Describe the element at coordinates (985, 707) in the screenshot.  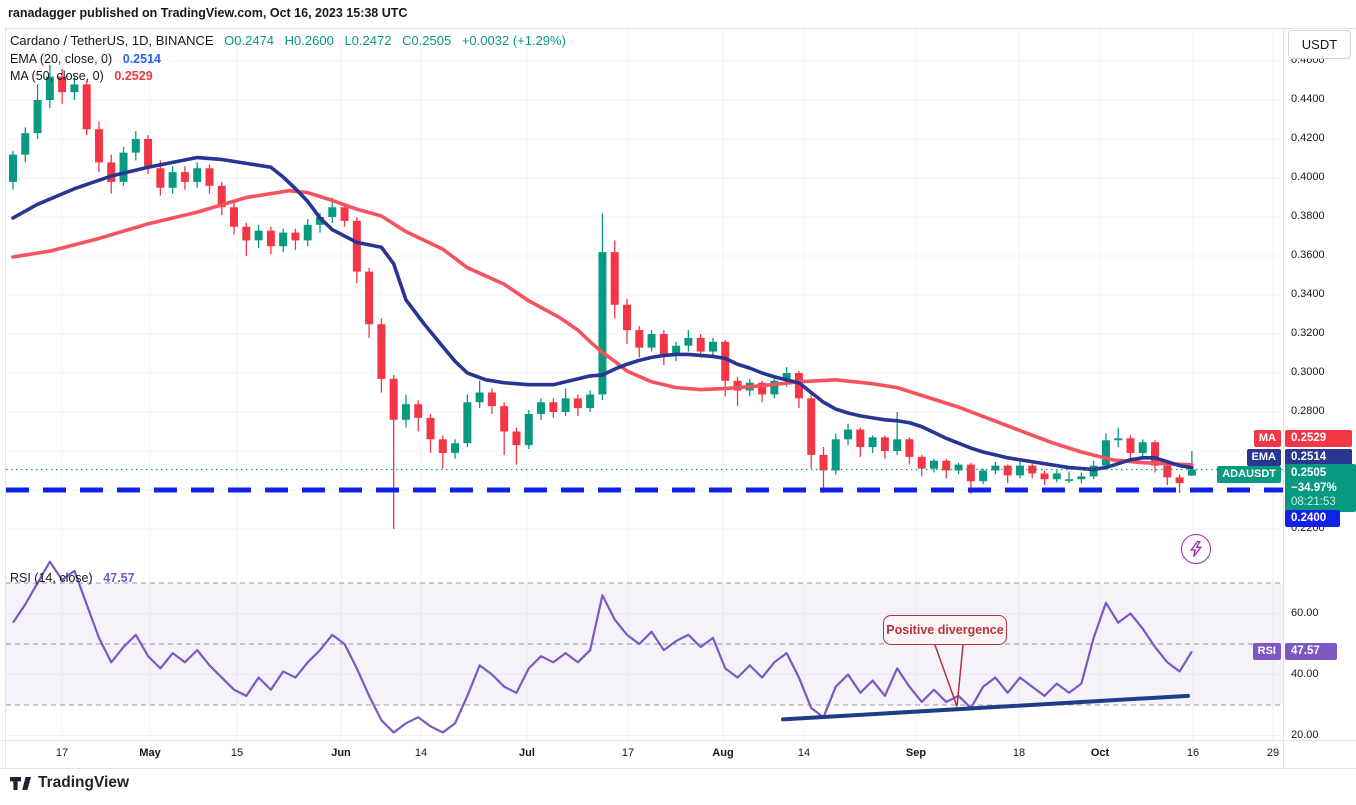
I see `rsi-trendline` at that location.